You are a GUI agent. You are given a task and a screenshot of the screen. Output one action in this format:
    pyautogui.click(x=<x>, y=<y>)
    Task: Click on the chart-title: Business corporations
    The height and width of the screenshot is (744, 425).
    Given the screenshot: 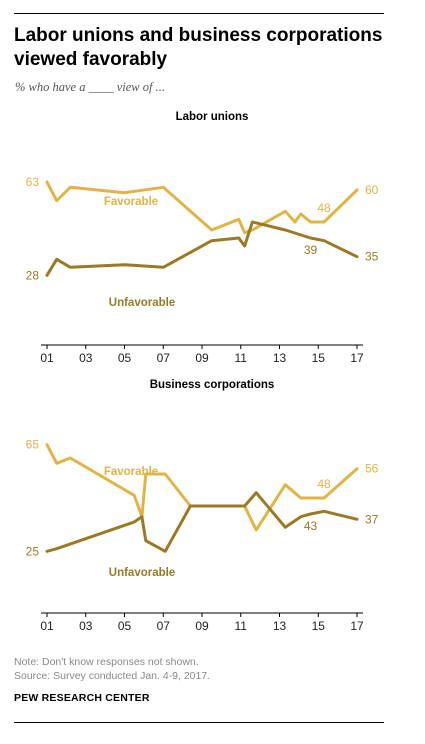 What is the action you would take?
    pyautogui.click(x=212, y=385)
    